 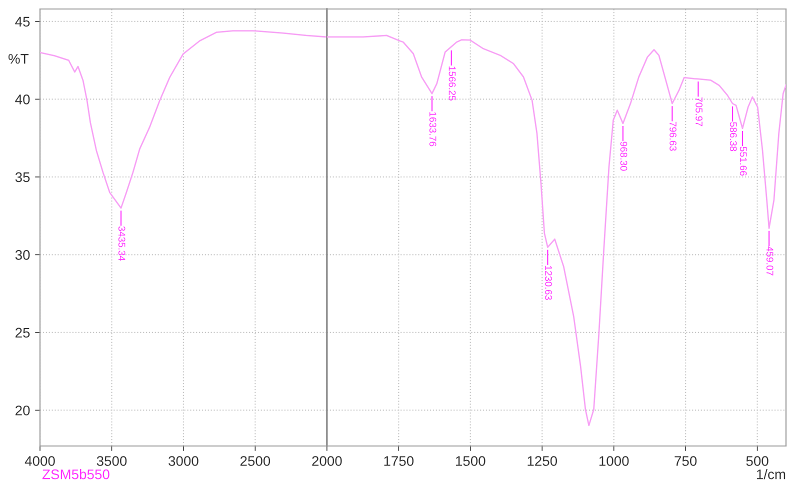 I want to click on x-tick-label: 2500, so click(x=255, y=461).